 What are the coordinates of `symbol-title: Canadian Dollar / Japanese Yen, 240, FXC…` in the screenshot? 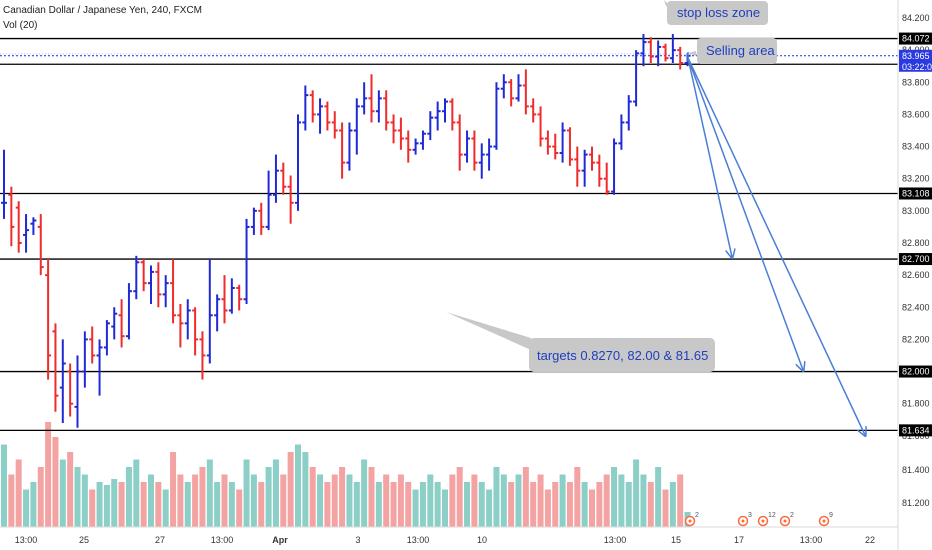 It's located at (103, 10).